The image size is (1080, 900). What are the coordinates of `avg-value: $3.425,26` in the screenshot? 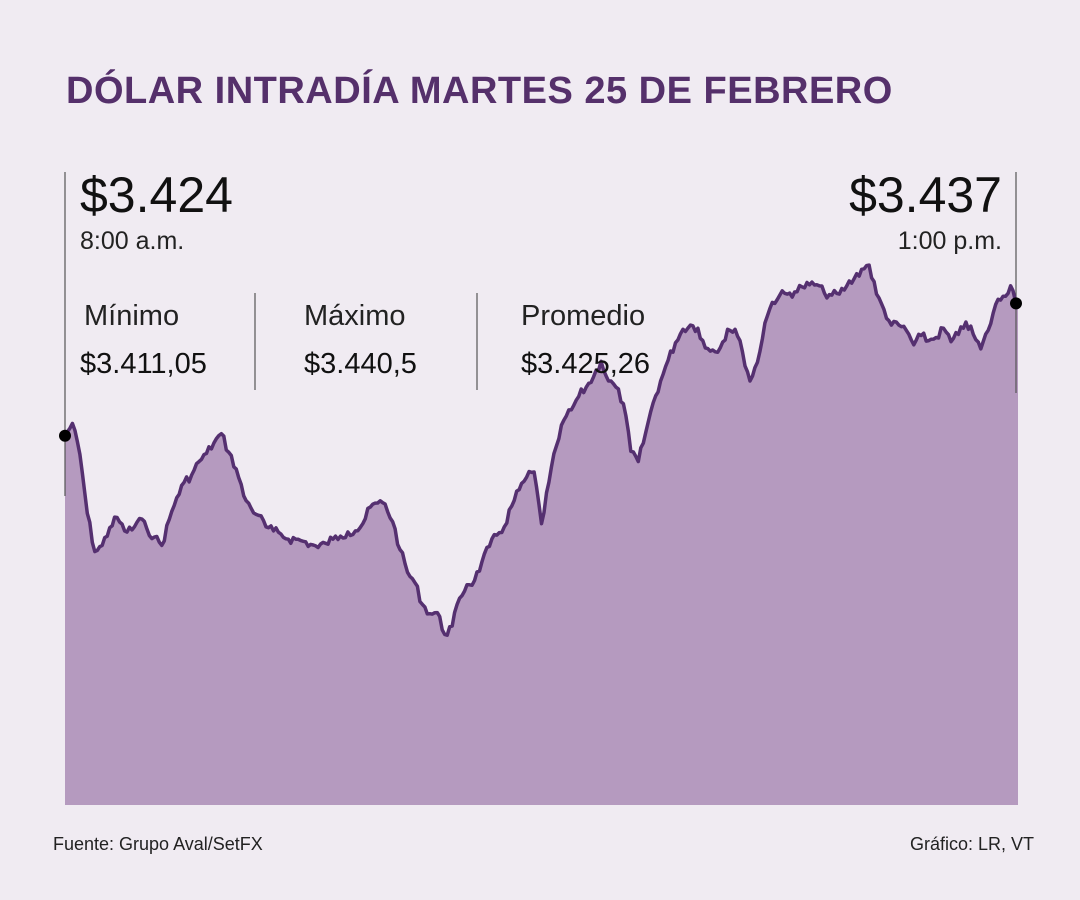 It's located at (586, 364).